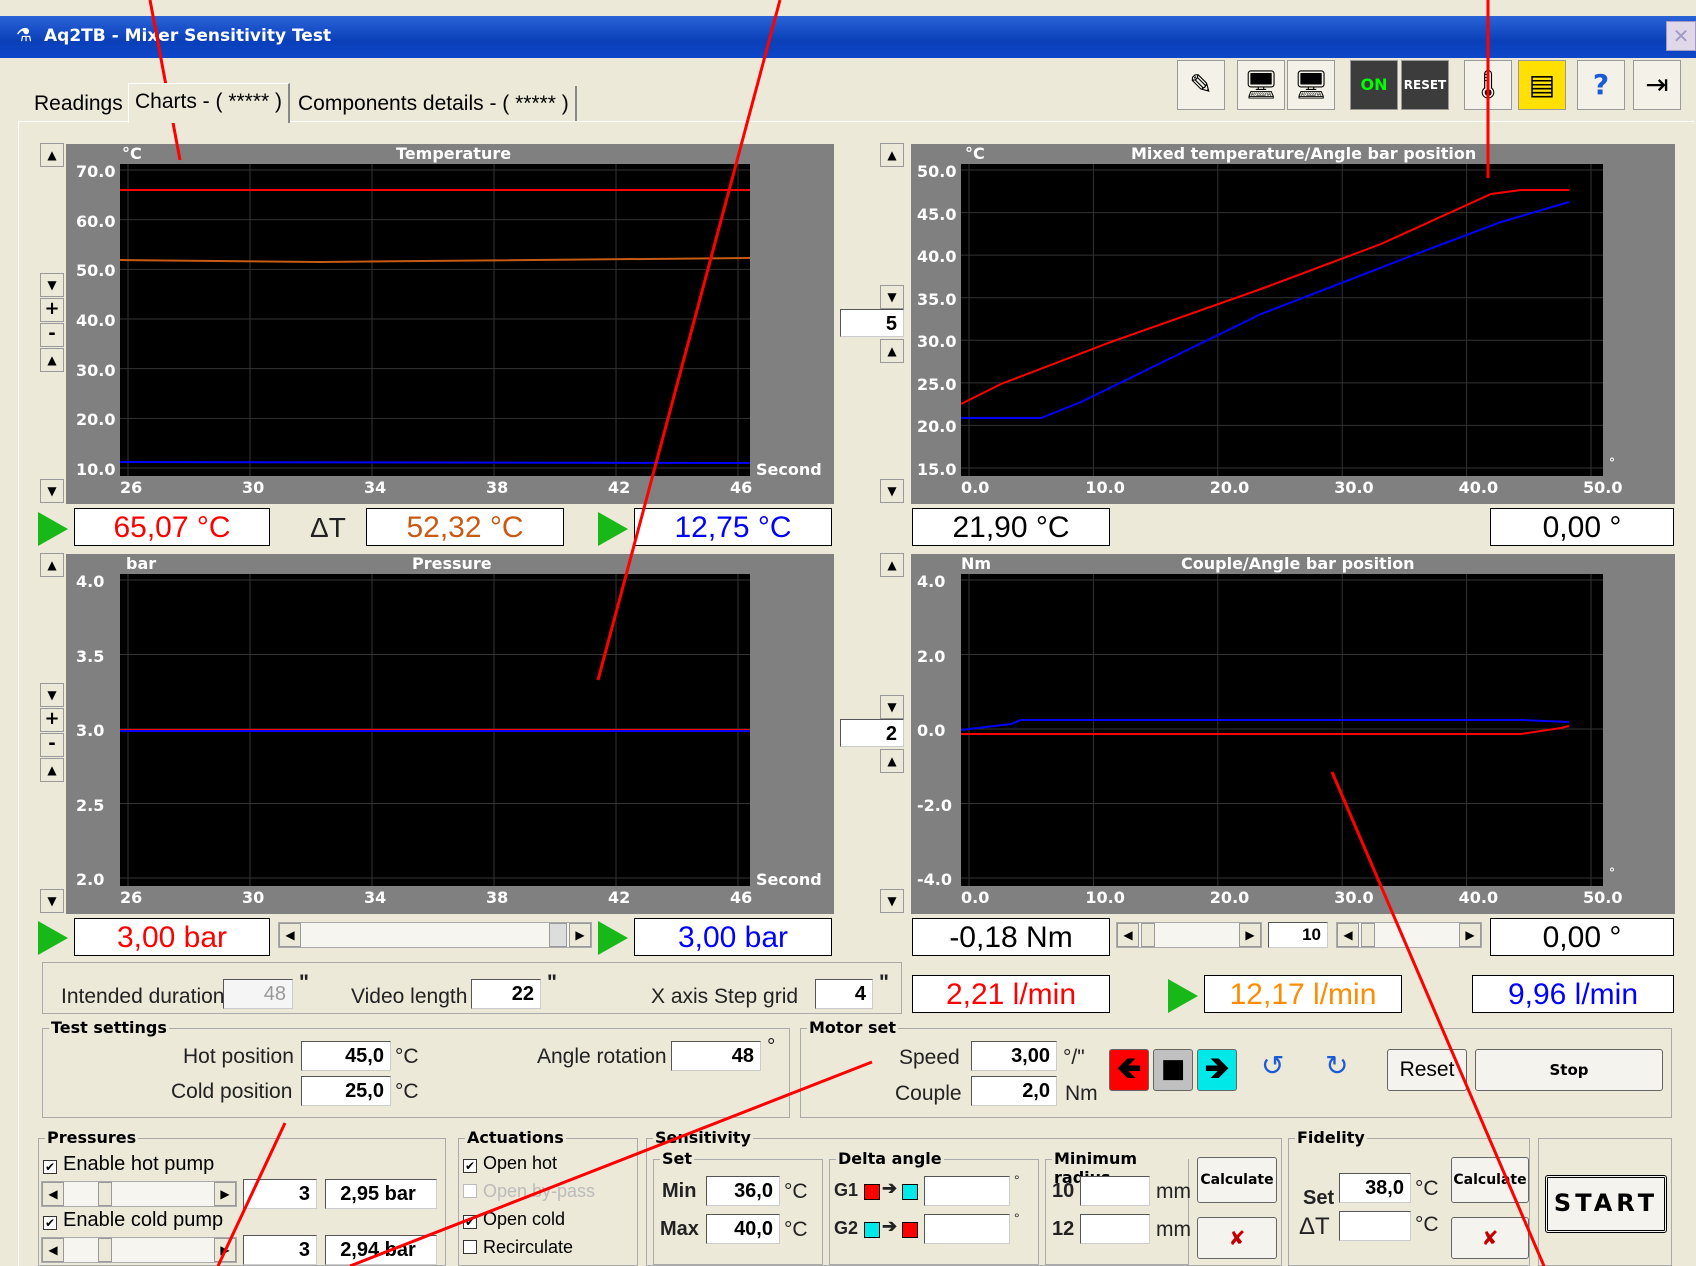 This screenshot has width=1696, height=1266. What do you see at coordinates (1657, 85) in the screenshot?
I see `exit-icon: ⇥` at bounding box center [1657, 85].